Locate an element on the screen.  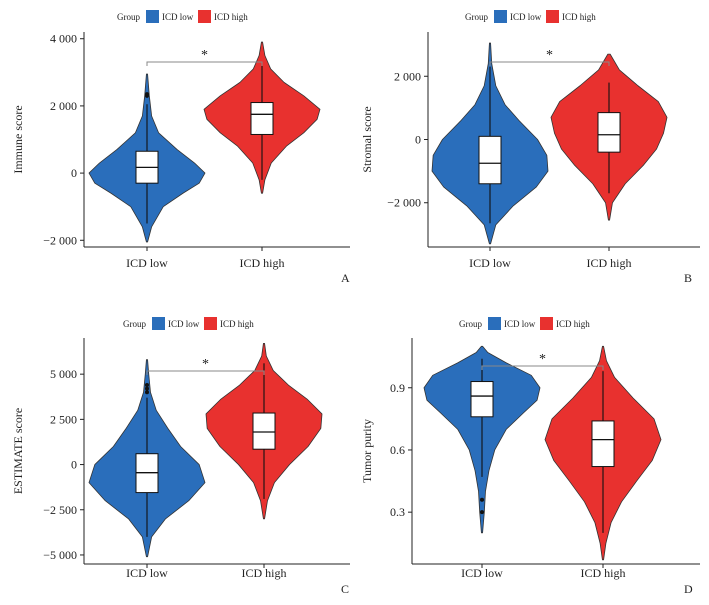
panel-label: B is located at coordinates (688, 278).